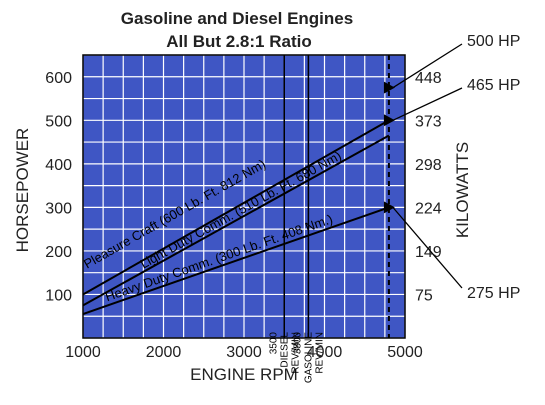  What do you see at coordinates (428, 208) in the screenshot?
I see `y2-tick-label: 224` at bounding box center [428, 208].